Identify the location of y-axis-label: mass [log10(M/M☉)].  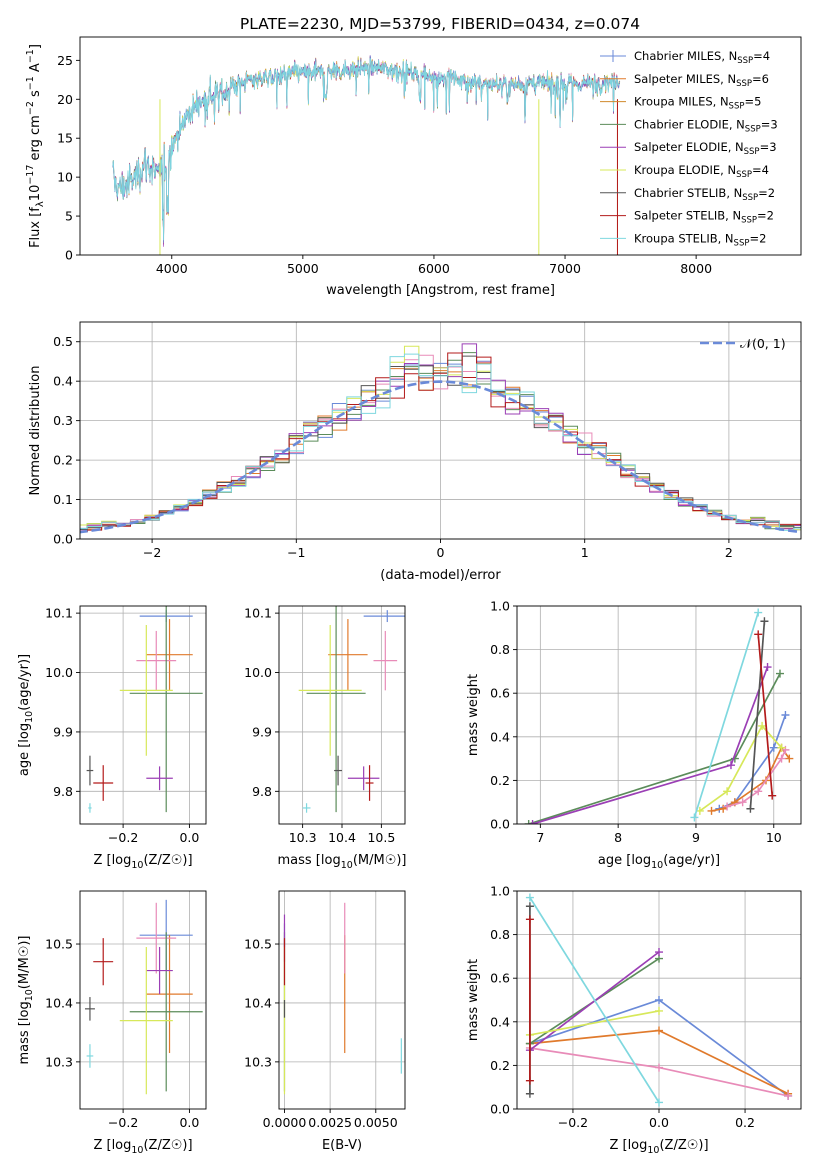
(26, 1000).